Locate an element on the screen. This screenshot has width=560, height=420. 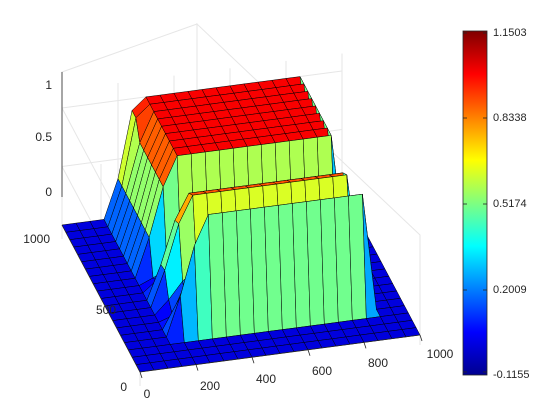
z-tick-labels: 1 0.5 0 is located at coordinates (43, 138).